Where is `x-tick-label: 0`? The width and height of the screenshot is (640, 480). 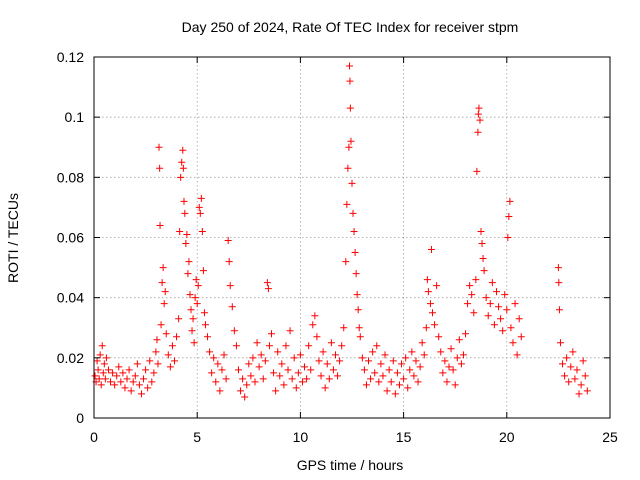 x-tick-label: 0 is located at coordinates (94, 437).